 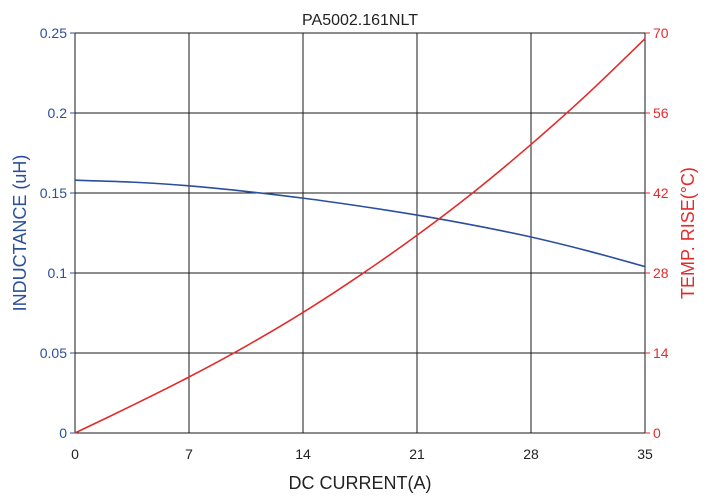 I want to click on y-right-tick-label: 14, so click(x=661, y=353).